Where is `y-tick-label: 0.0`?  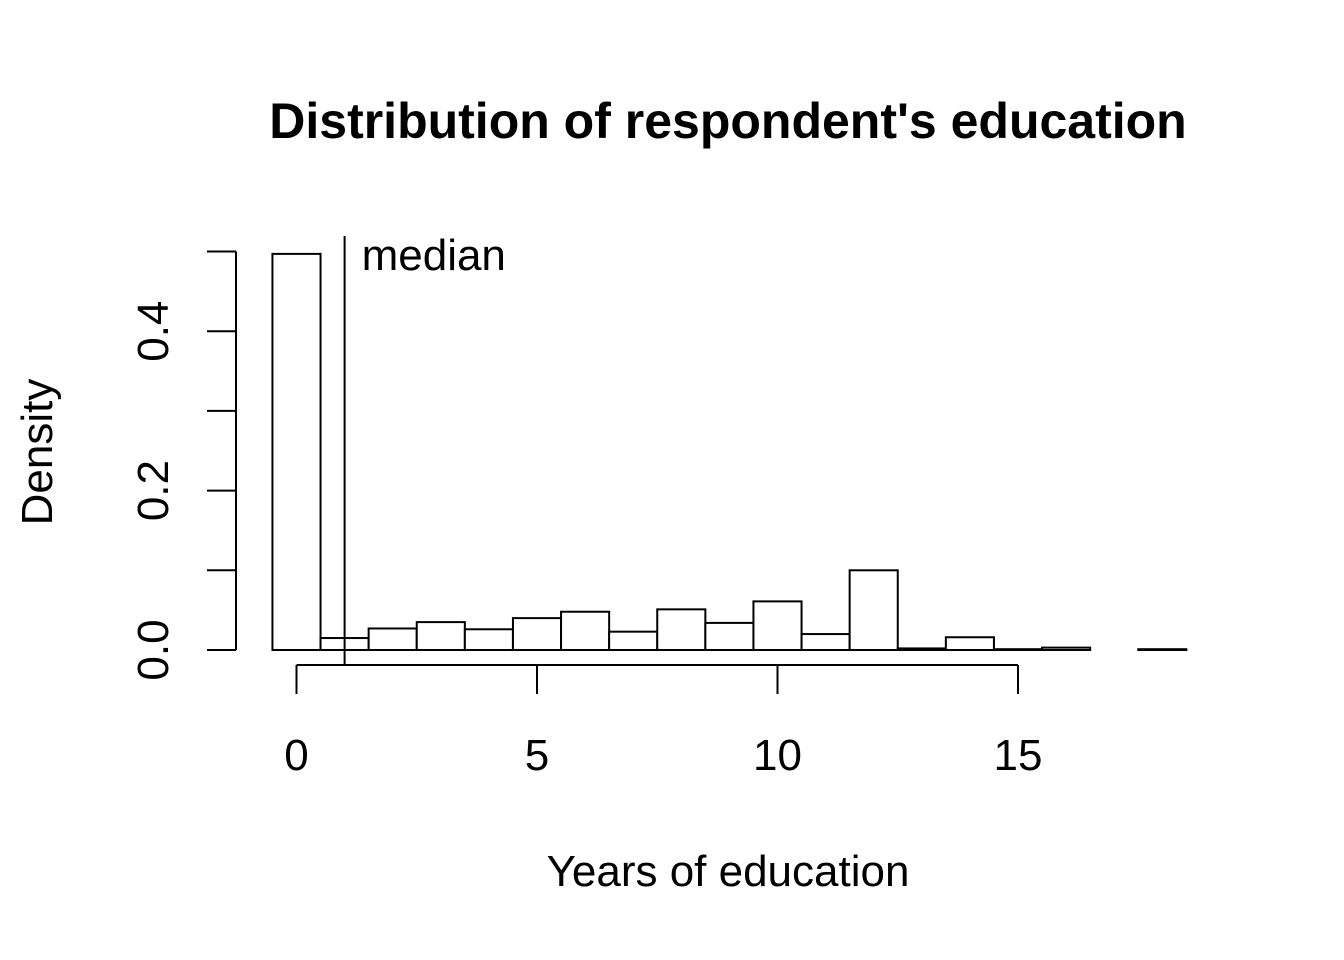
y-tick-label: 0.0 is located at coordinates (153, 649).